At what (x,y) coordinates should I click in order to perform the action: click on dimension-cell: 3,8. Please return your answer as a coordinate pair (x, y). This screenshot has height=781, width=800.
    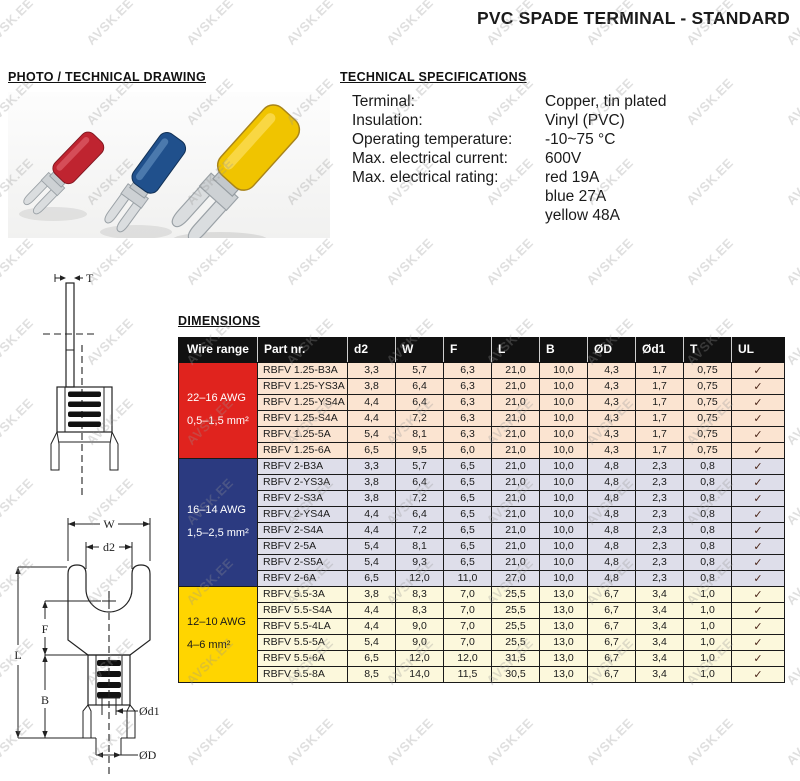
    Looking at the image, I should click on (371, 482).